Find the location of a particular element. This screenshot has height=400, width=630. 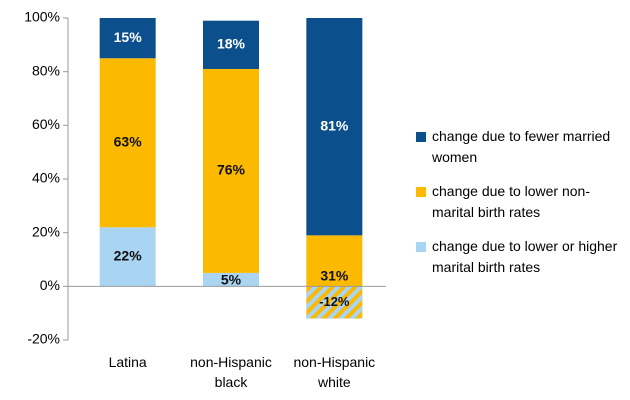

y-tick-label: 80% is located at coordinates (46, 70).